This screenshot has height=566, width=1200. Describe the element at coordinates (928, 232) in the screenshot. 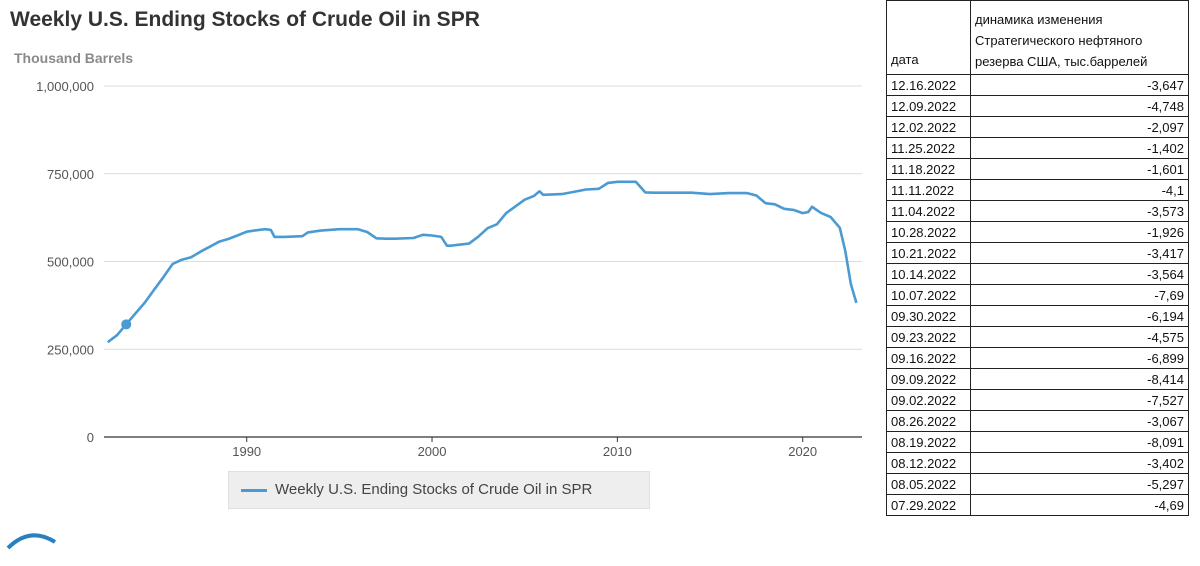

I see `cell-date: 10.28.2022` at that location.